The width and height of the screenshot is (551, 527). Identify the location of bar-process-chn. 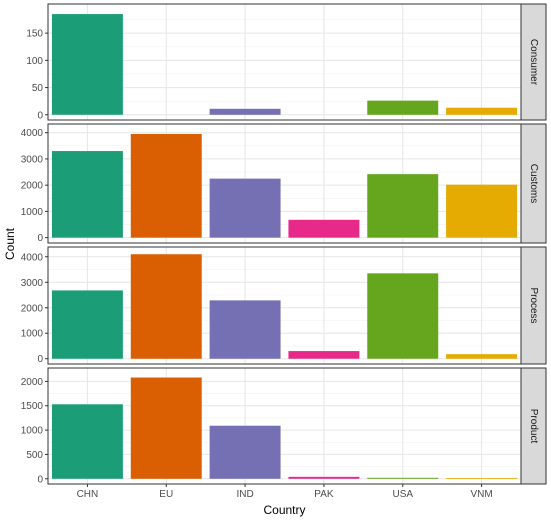
(87, 324).